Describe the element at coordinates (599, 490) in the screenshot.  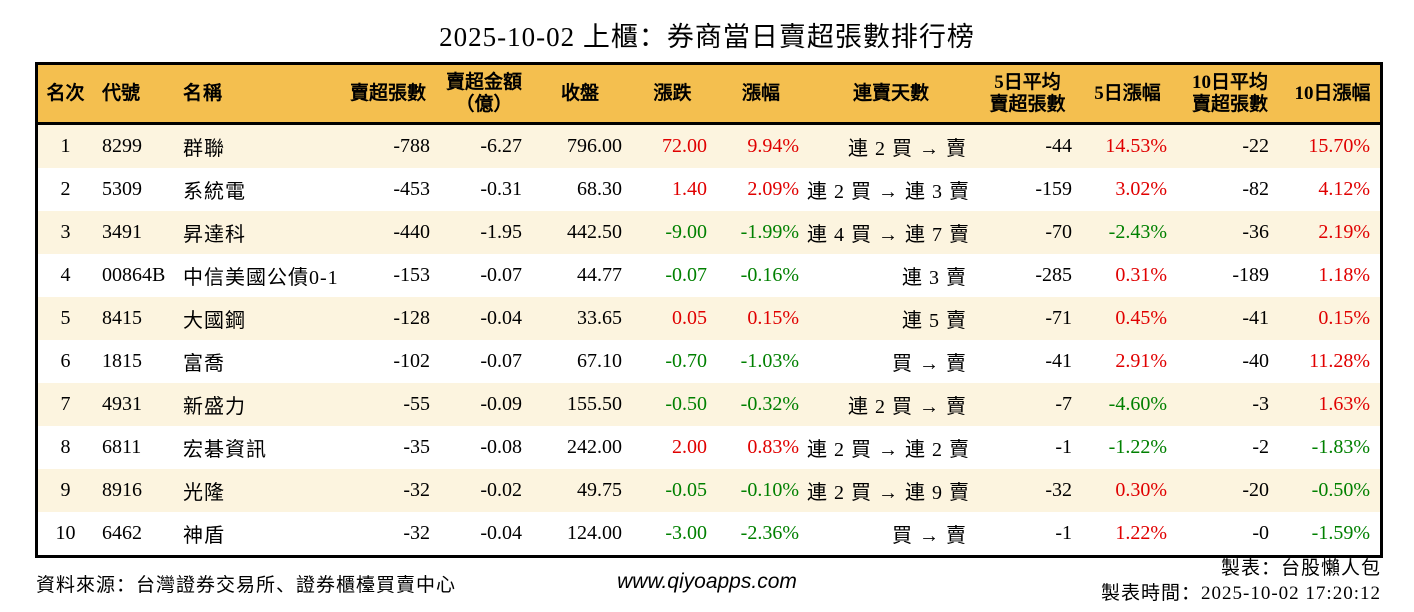
I see `cell-close: 49.75` at that location.